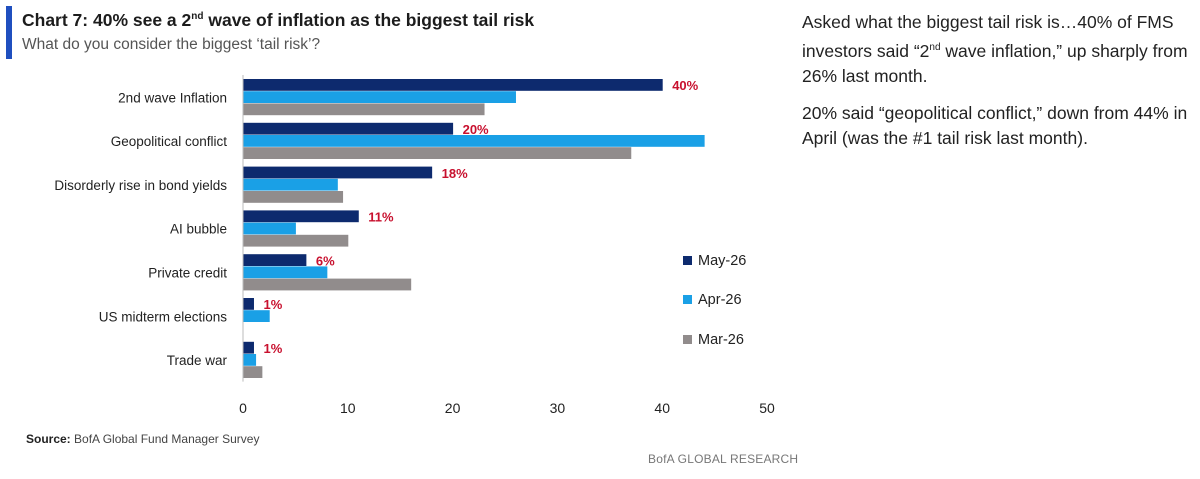  Describe the element at coordinates (197, 17) in the screenshot. I see `chart-title-sup: nd` at that location.